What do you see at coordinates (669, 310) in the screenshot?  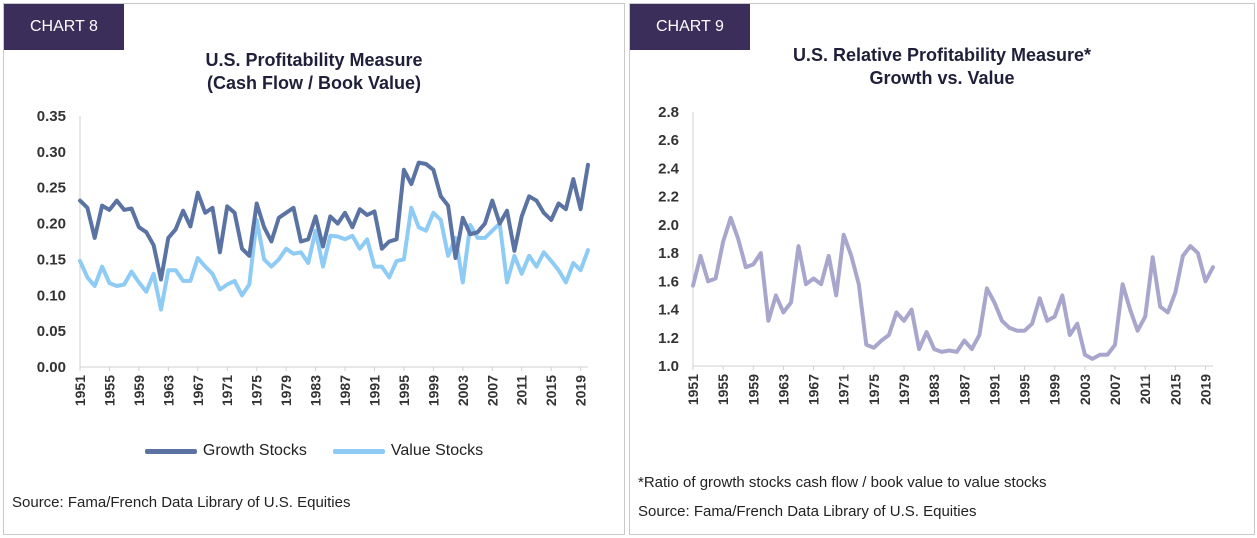 I see `y-tick-label: 1.4` at bounding box center [669, 310].